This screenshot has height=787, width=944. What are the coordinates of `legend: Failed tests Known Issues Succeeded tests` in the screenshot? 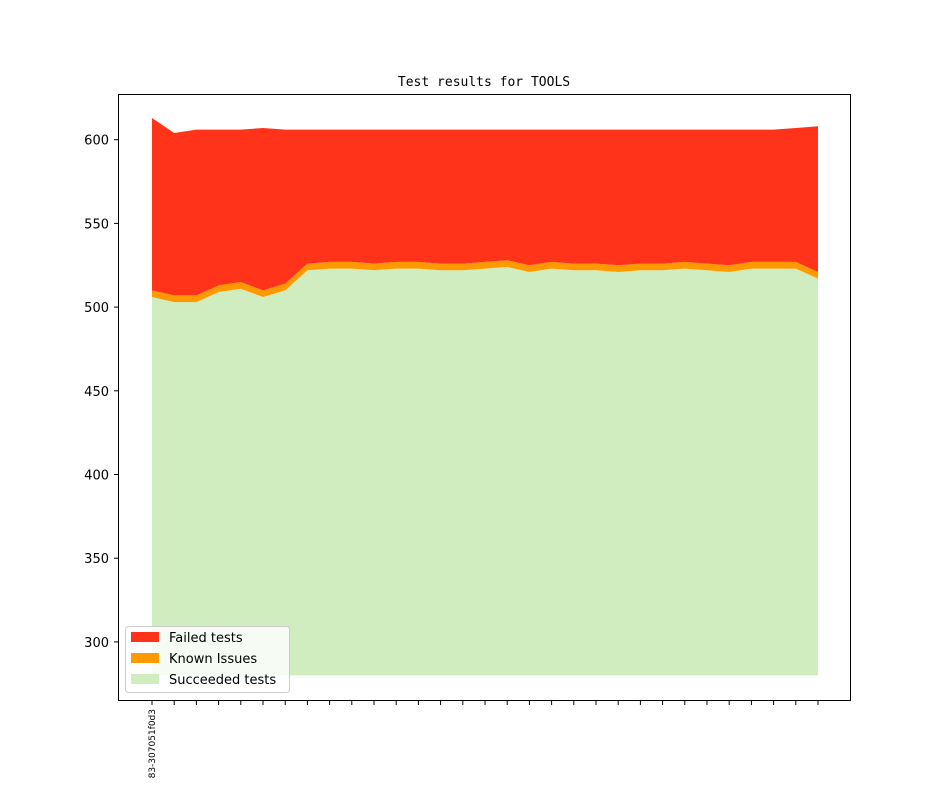 It's located at (207, 659).